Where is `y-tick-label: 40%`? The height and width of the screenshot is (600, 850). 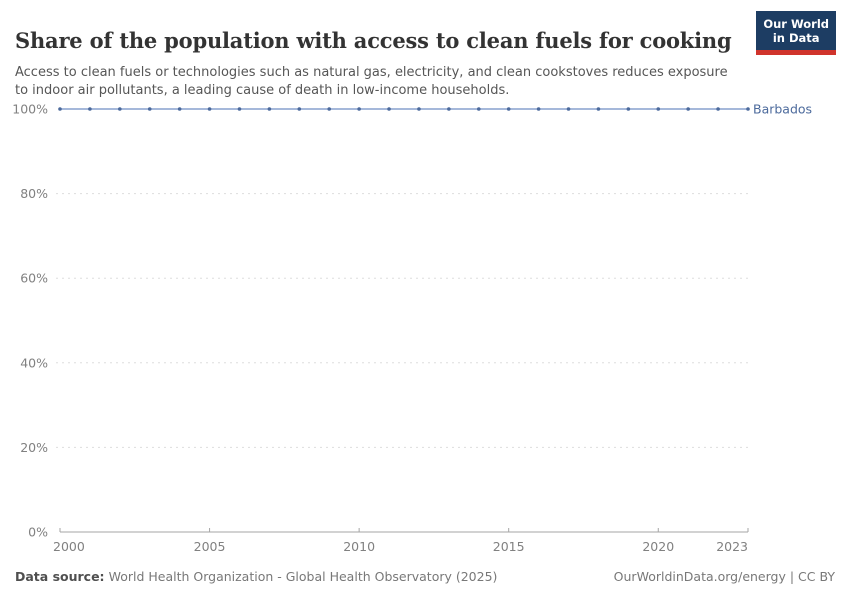 y-tick-label: 40% is located at coordinates (34, 362).